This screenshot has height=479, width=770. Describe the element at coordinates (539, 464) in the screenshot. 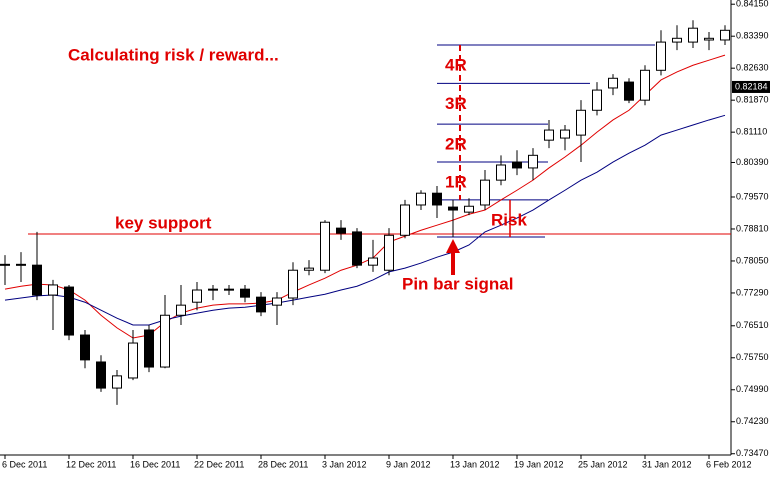

I see `x-tick-label: 19 Jan 2012` at that location.